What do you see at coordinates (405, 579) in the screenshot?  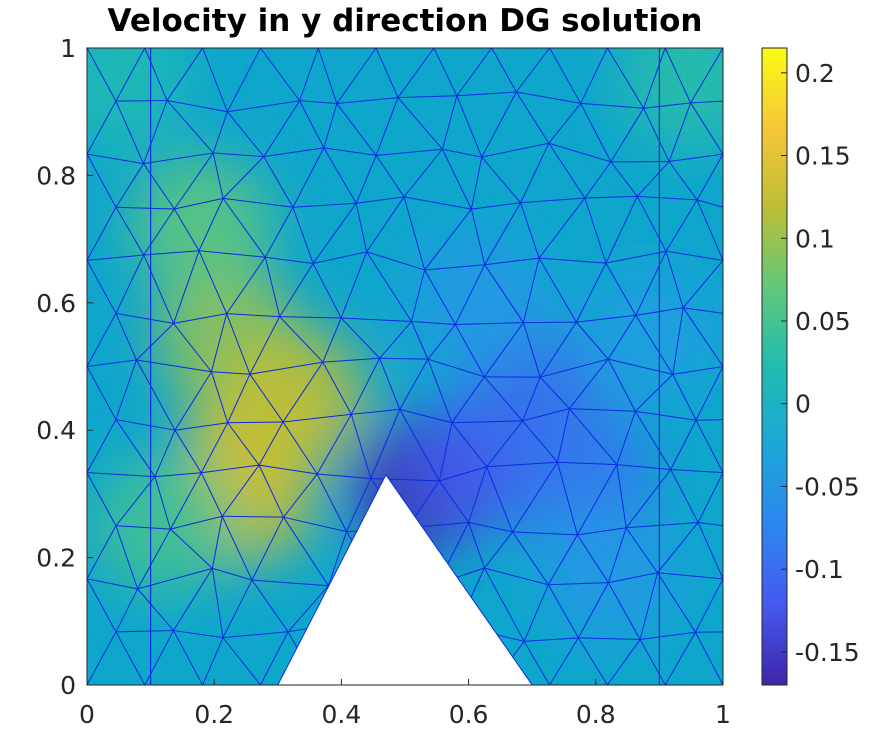 I see `obstacle-triangle` at bounding box center [405, 579].